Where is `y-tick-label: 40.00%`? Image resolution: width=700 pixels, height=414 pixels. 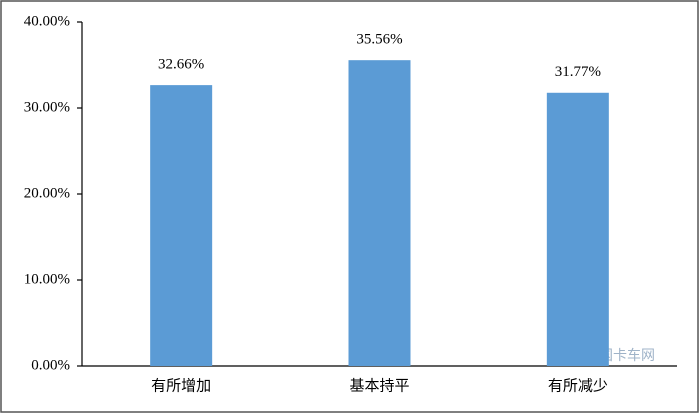
y-tick-label: 40.00% is located at coordinates (47, 21).